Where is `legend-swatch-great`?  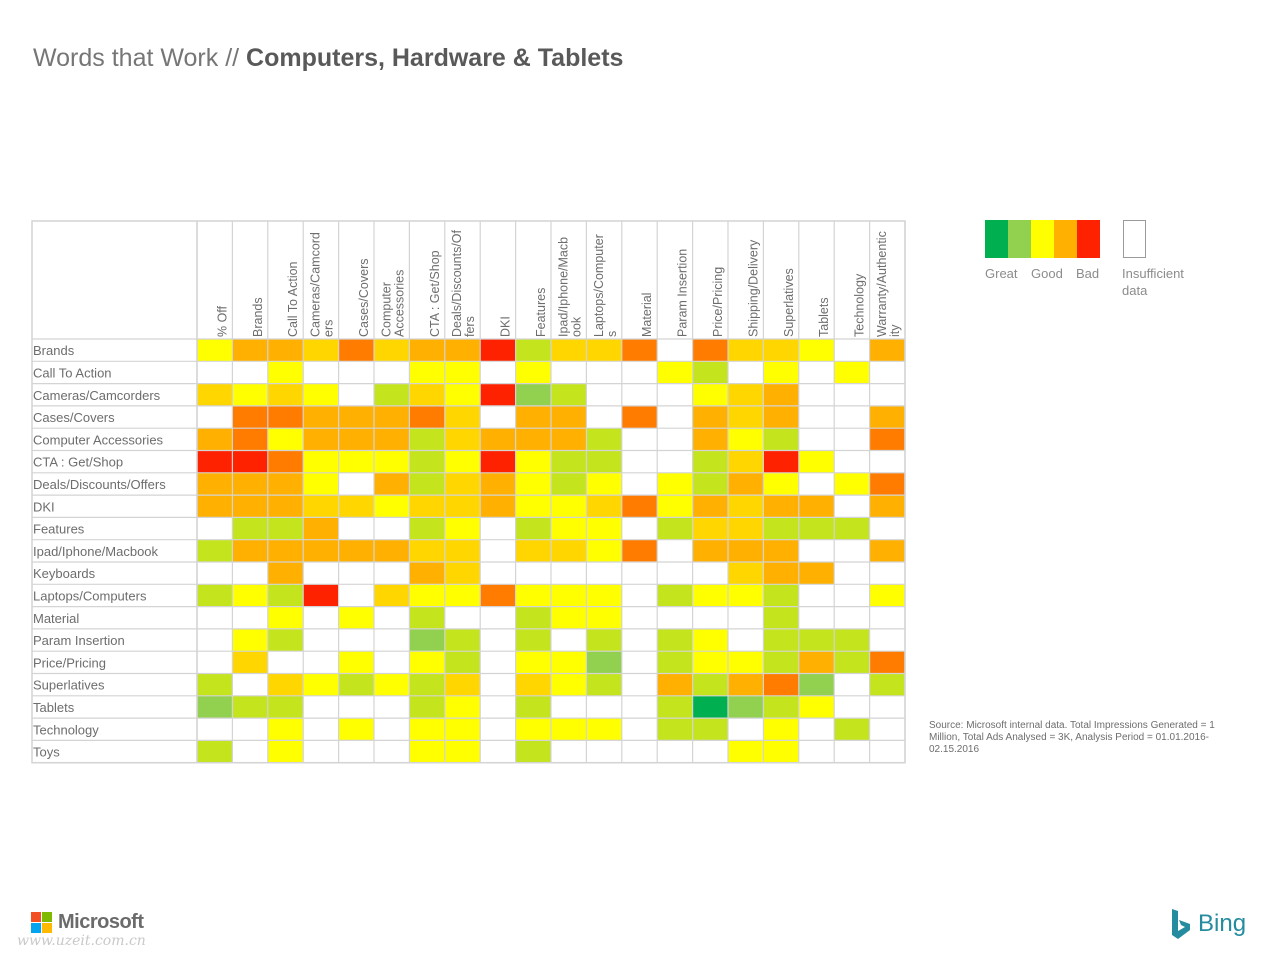
legend-swatch-great is located at coordinates (996, 239).